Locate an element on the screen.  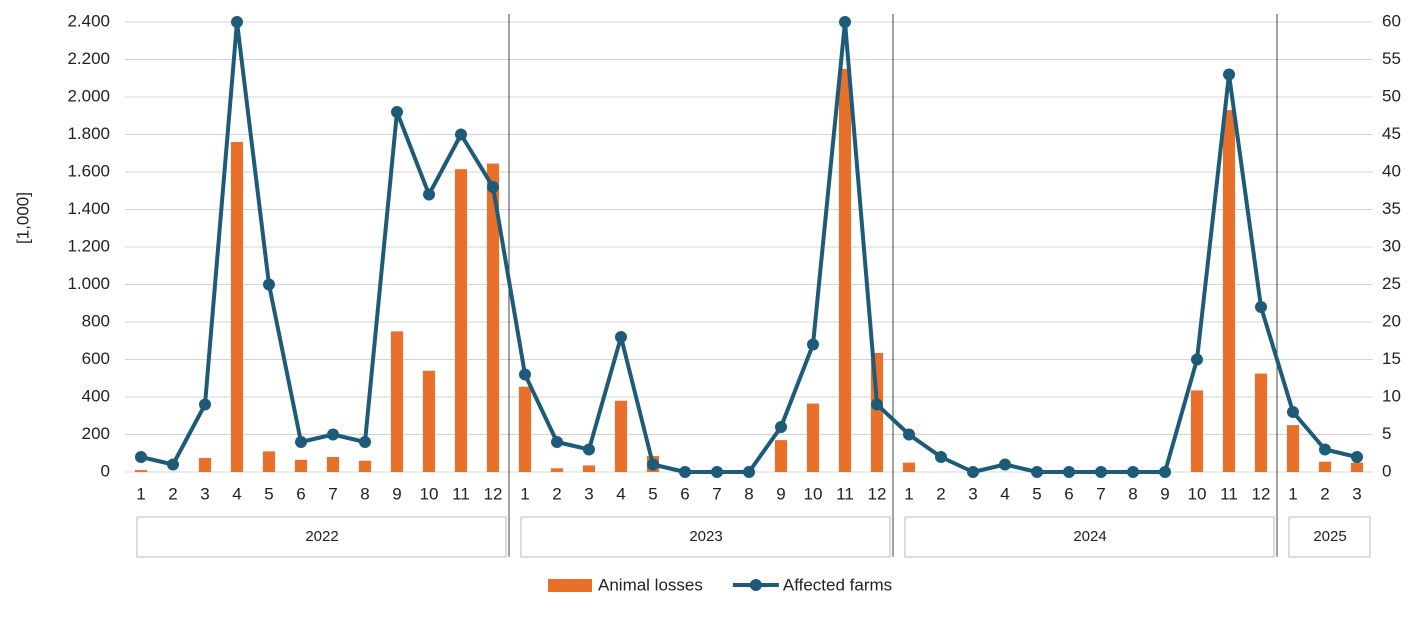
y2-tick-label: 45 is located at coordinates (1391, 133).